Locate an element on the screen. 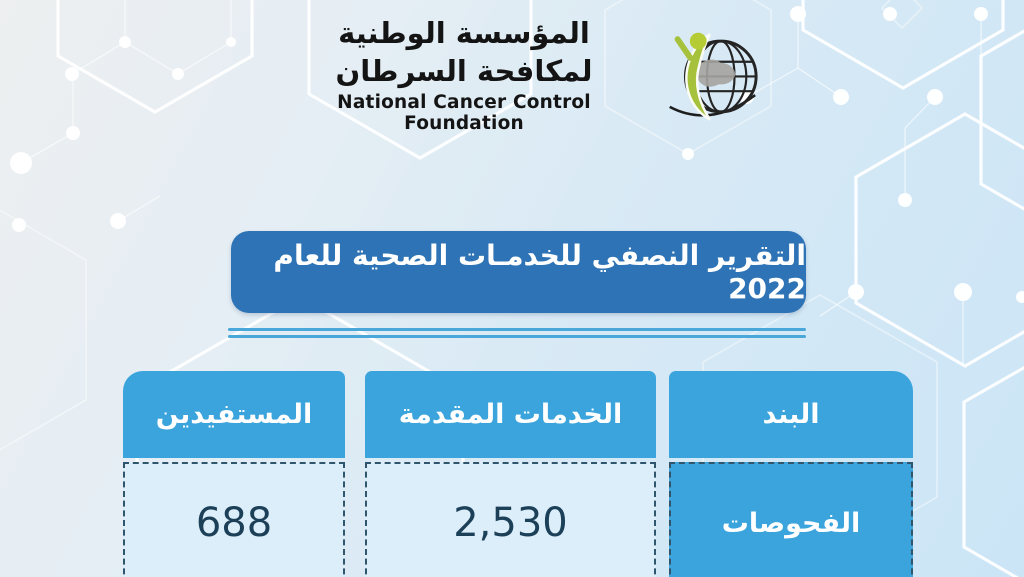 The height and width of the screenshot is (577, 1024). column-header-item: البند is located at coordinates (791, 414).